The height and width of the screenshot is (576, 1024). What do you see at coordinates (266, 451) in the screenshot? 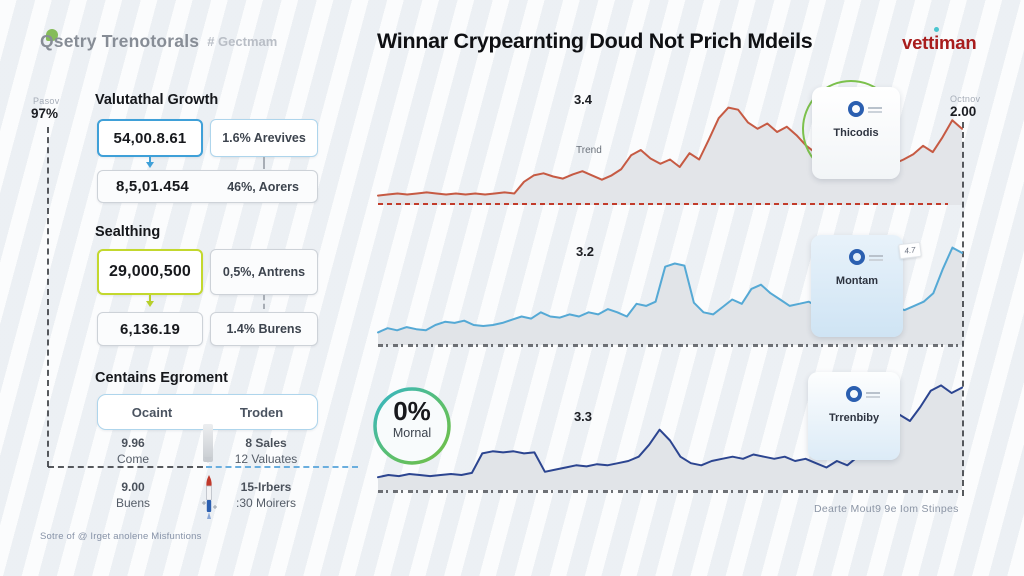
I see `stat-sales: 8 Sales 12 Valuates` at bounding box center [266, 451].